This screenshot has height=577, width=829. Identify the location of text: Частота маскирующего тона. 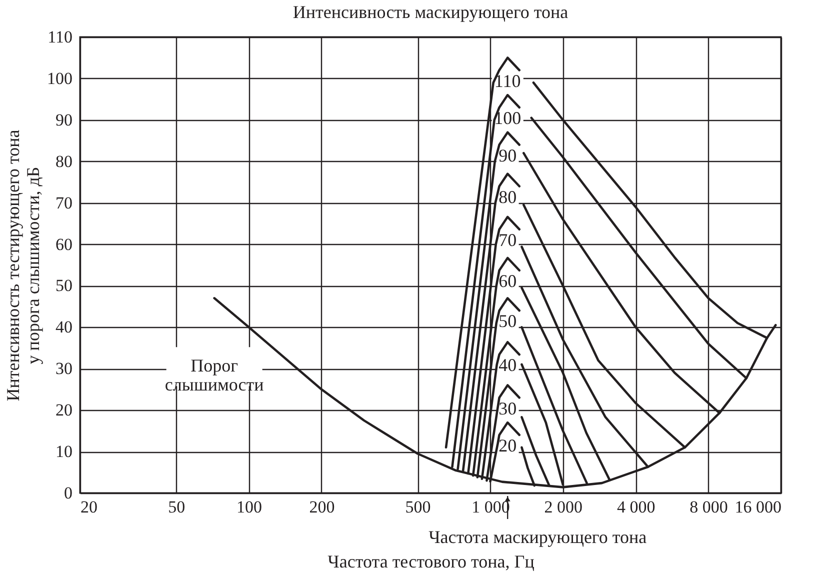
(537, 537).